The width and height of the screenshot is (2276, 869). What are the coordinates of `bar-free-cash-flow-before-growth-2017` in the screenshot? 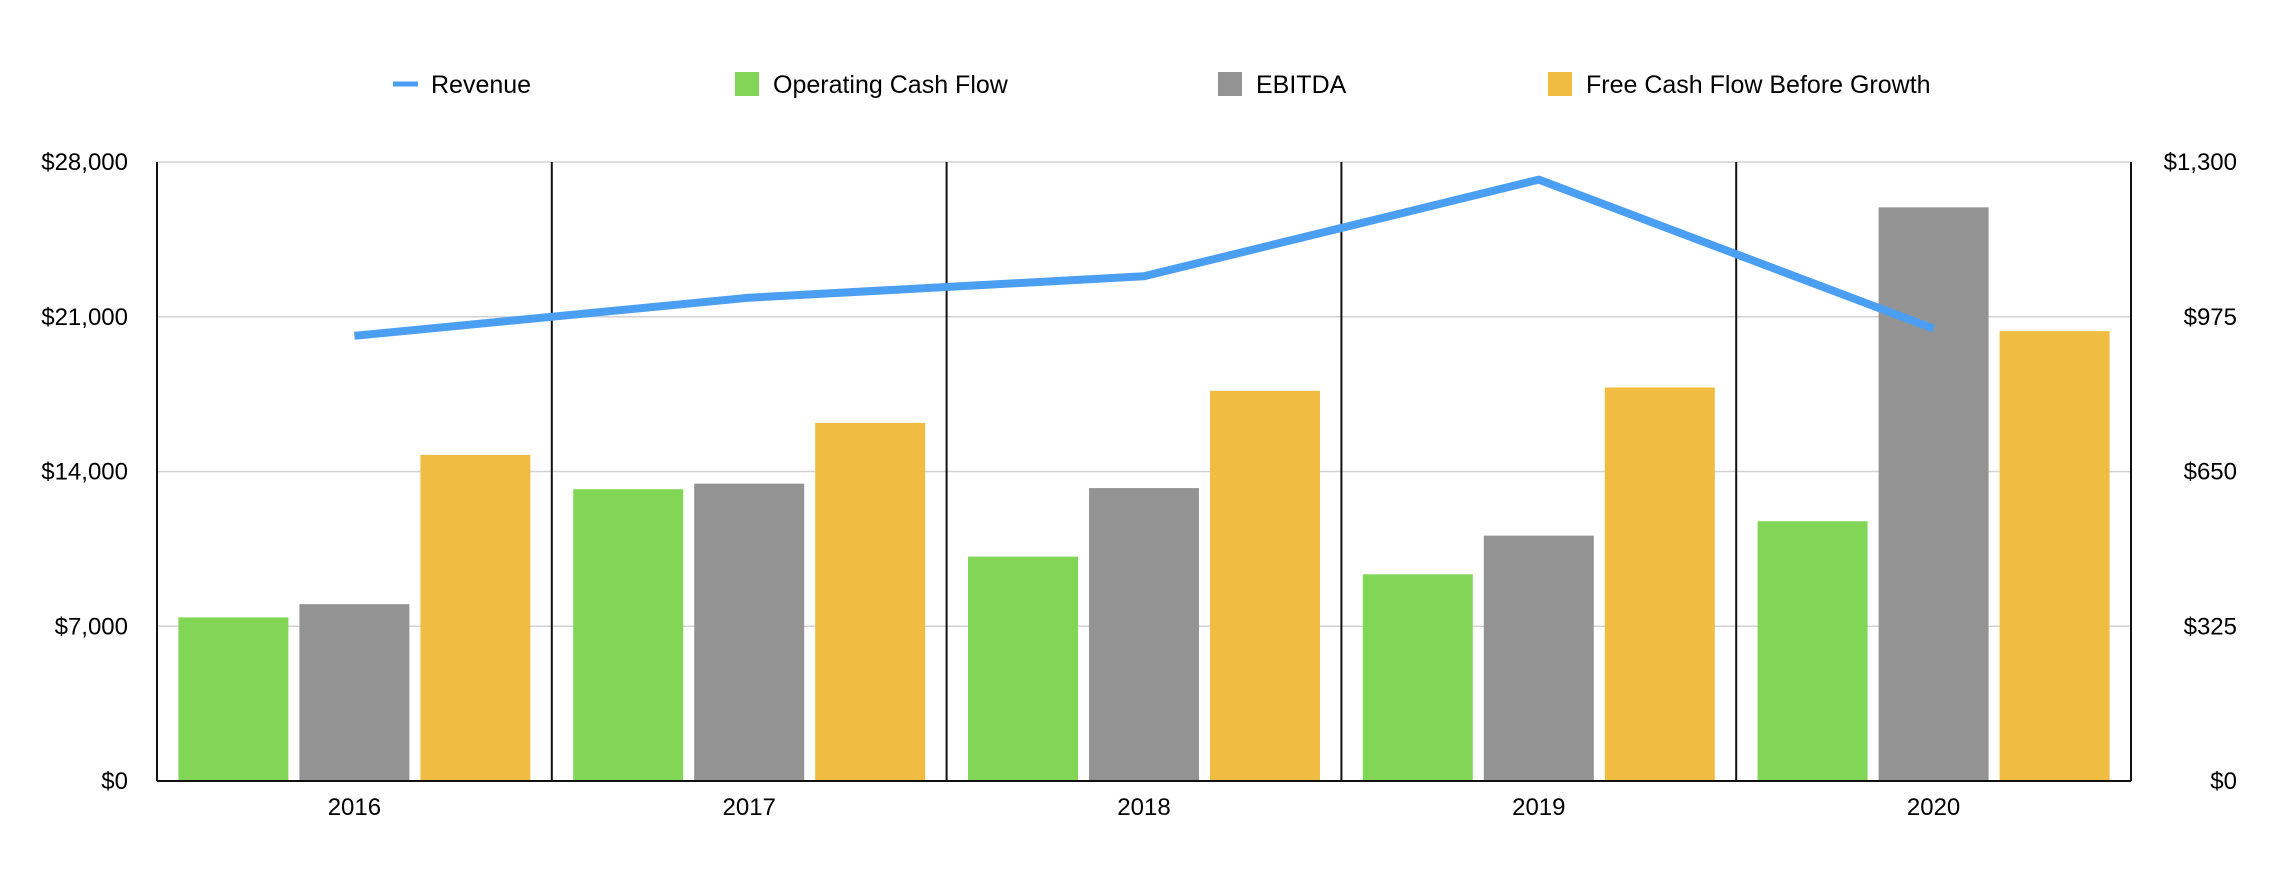 It's located at (870, 602).